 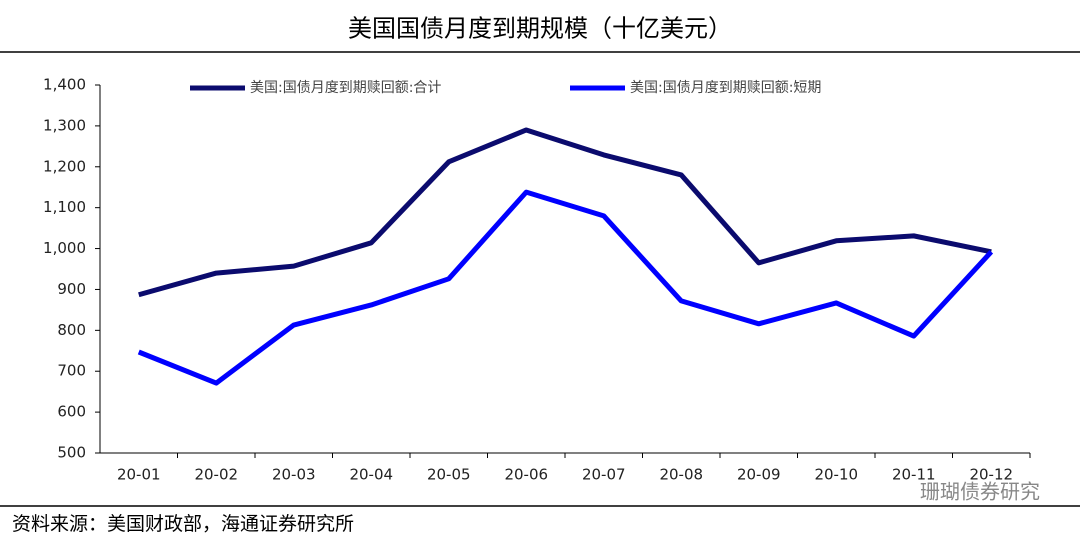 I want to click on x-tick-label: 20-04, so click(x=371, y=475).